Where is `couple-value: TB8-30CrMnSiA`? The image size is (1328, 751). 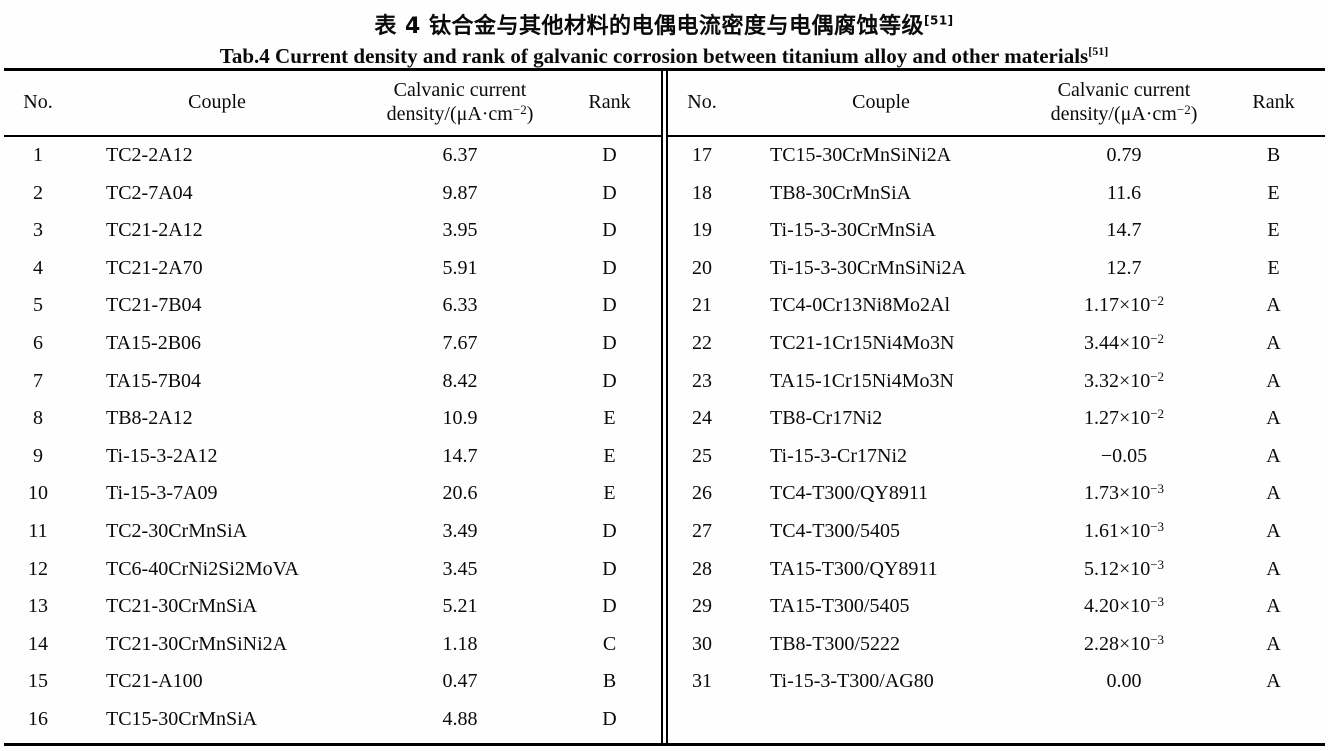 couple-value: TB8-30CrMnSiA is located at coordinates (841, 192).